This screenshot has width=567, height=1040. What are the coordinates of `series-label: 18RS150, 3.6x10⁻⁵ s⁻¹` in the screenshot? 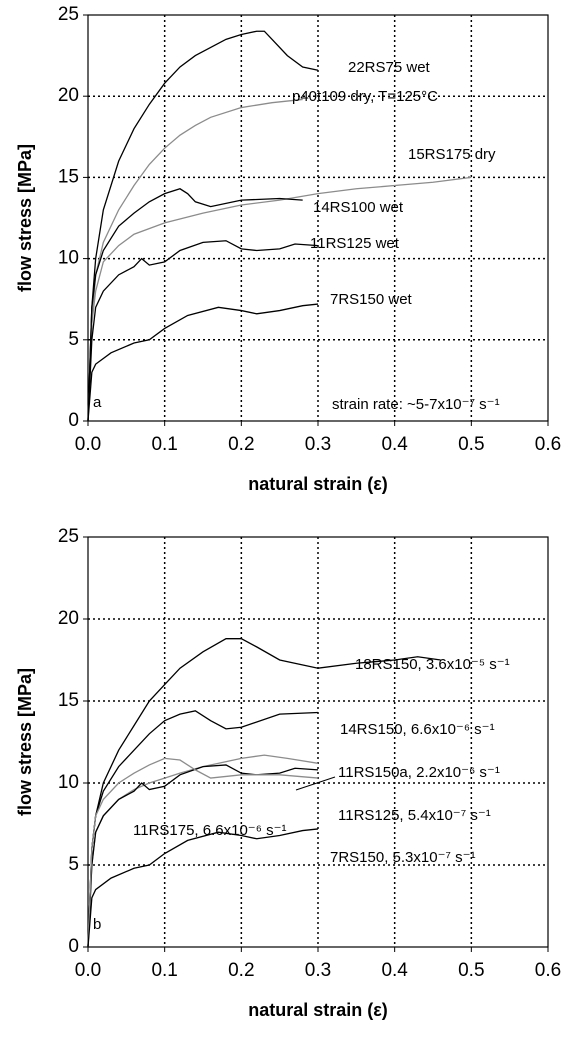 It's located at (432, 664).